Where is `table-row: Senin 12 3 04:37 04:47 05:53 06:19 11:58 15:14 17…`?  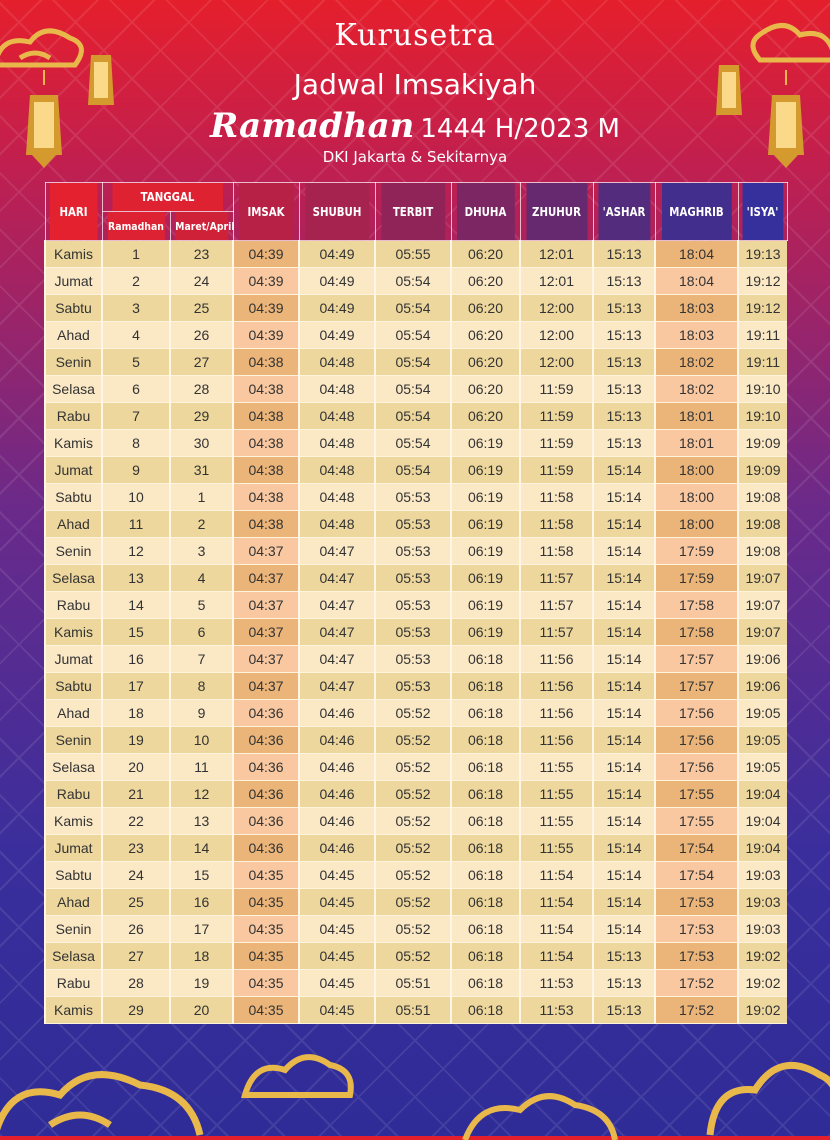 table-row: Senin 12 3 04:37 04:47 05:53 06:19 11:58 15:14 17… is located at coordinates (415, 551).